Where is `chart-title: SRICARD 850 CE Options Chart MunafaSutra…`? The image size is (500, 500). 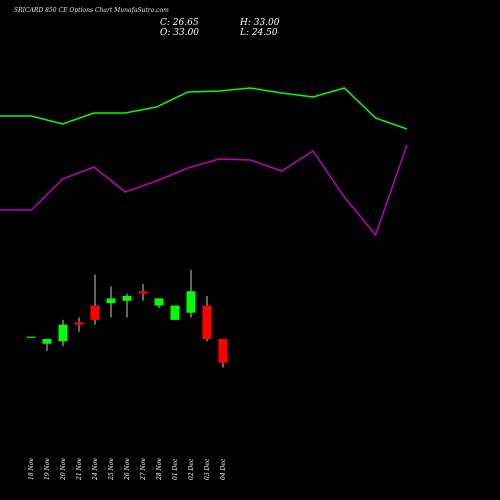
chart-title: SRICARD 850 CE Options Chart MunafaSutra… is located at coordinates (91, 10).